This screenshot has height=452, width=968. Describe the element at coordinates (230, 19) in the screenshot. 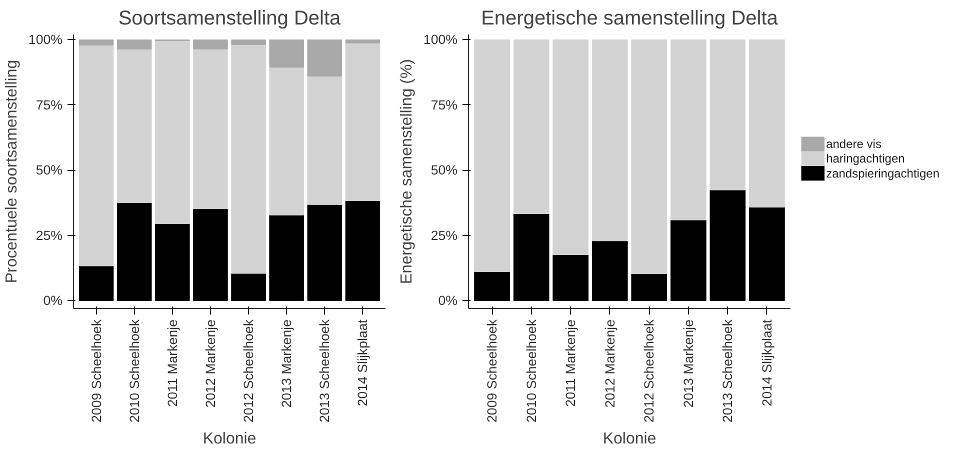

I see `chart-title: Soortsamenstelling Delta` at that location.